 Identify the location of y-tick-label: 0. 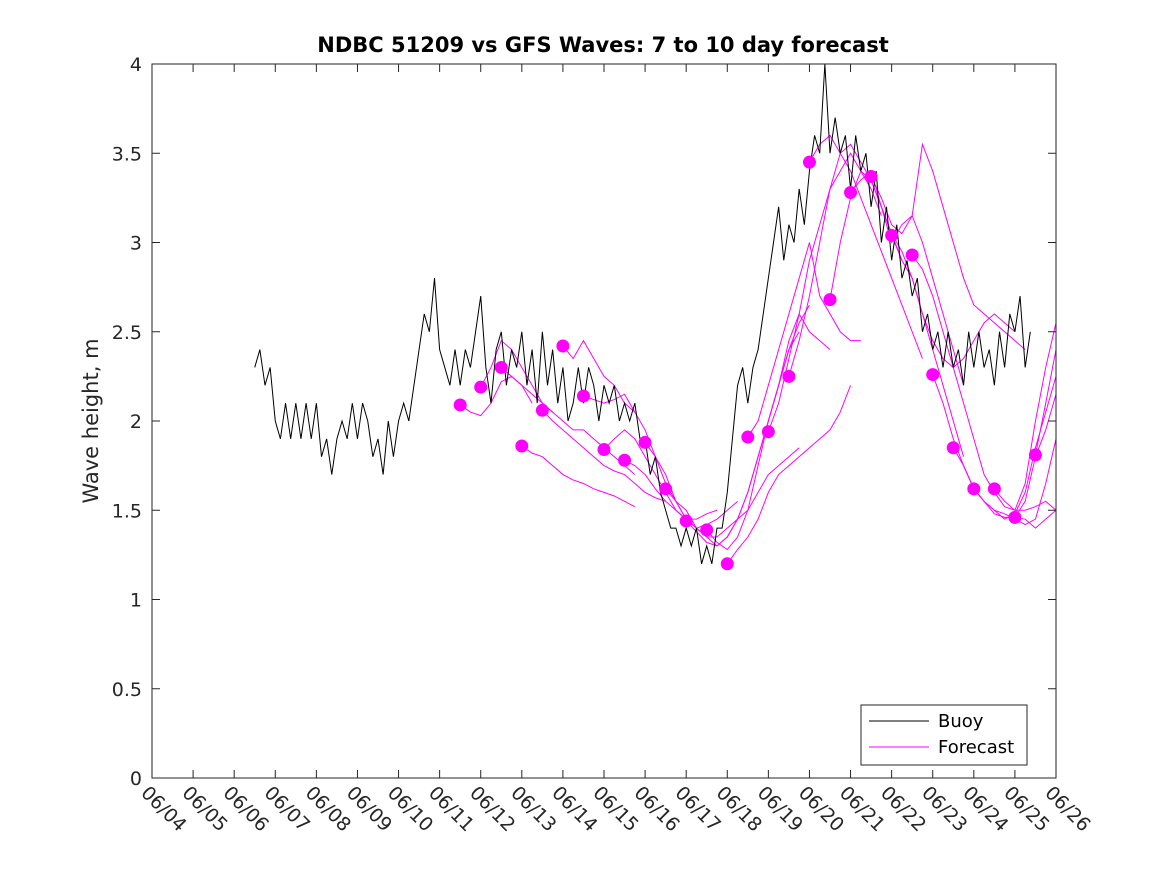
(136, 779).